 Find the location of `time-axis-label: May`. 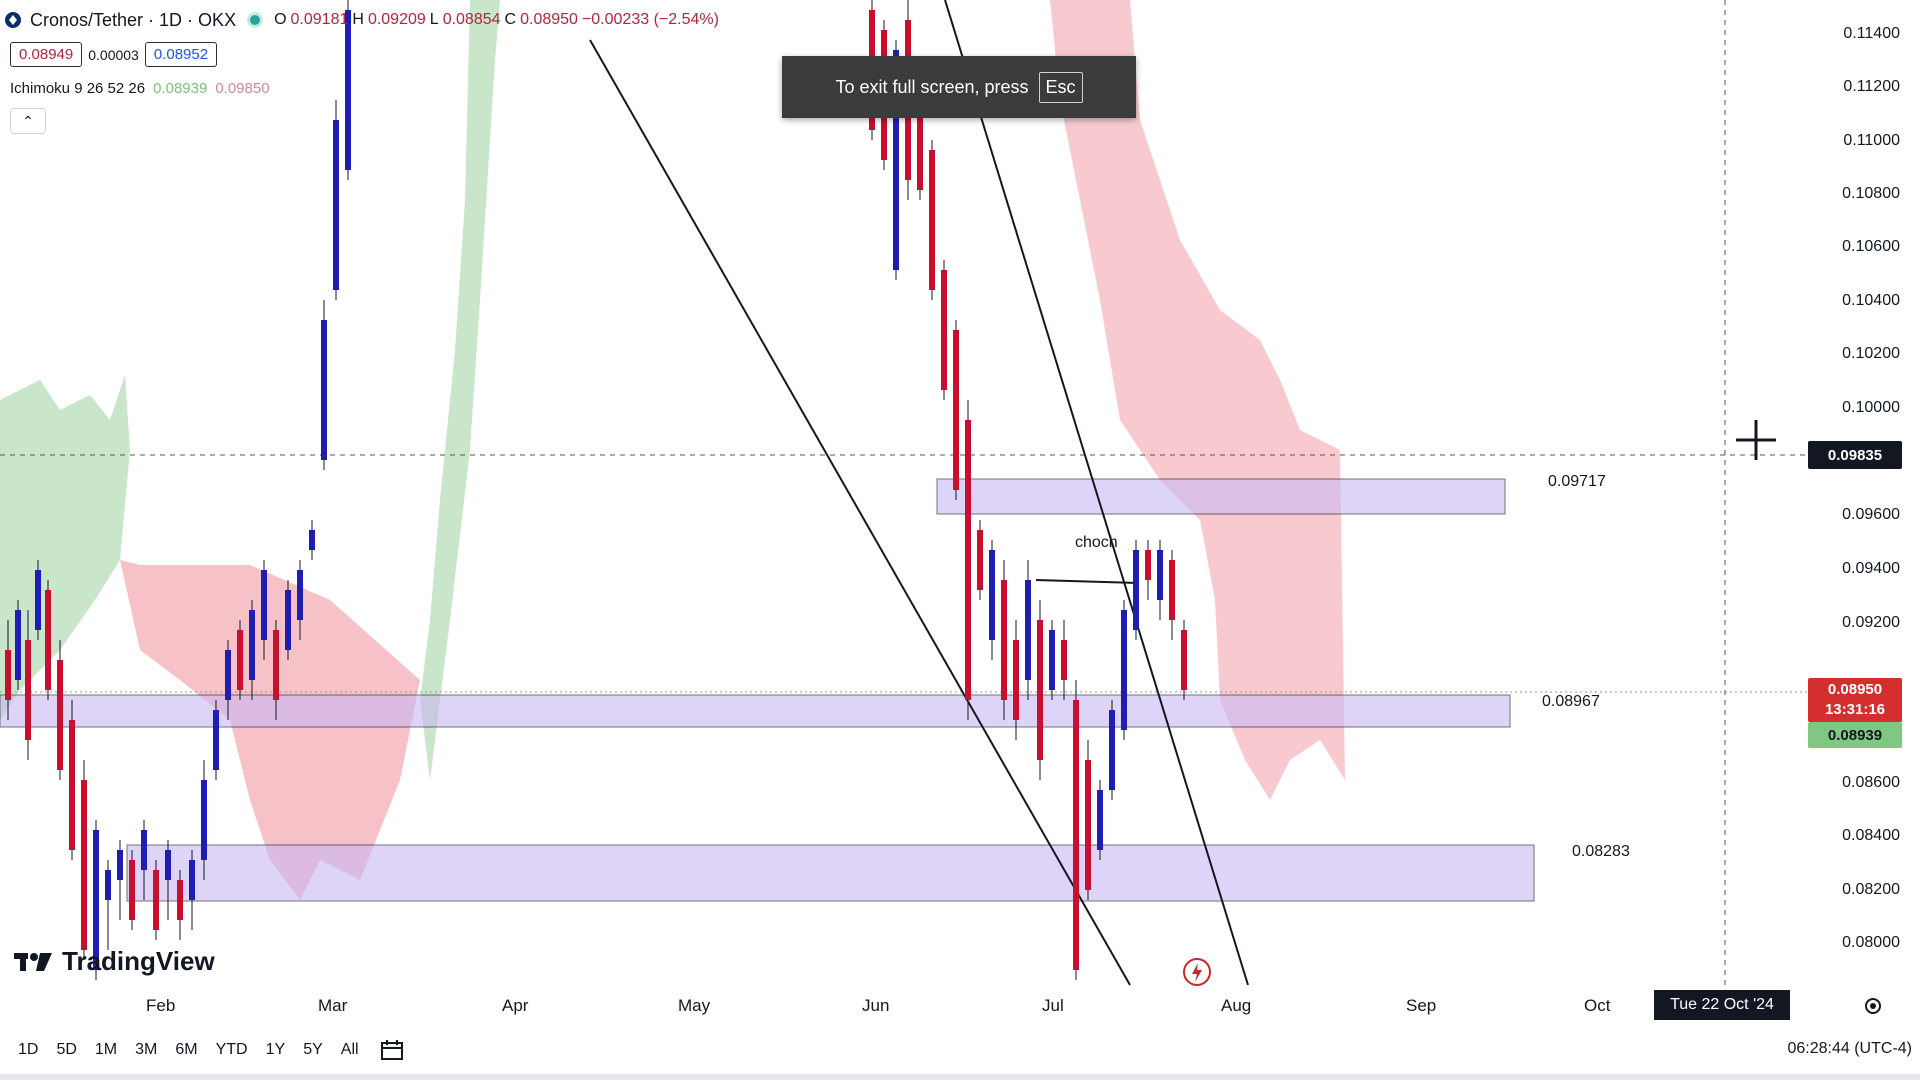

time-axis-label: May is located at coordinates (694, 1005).